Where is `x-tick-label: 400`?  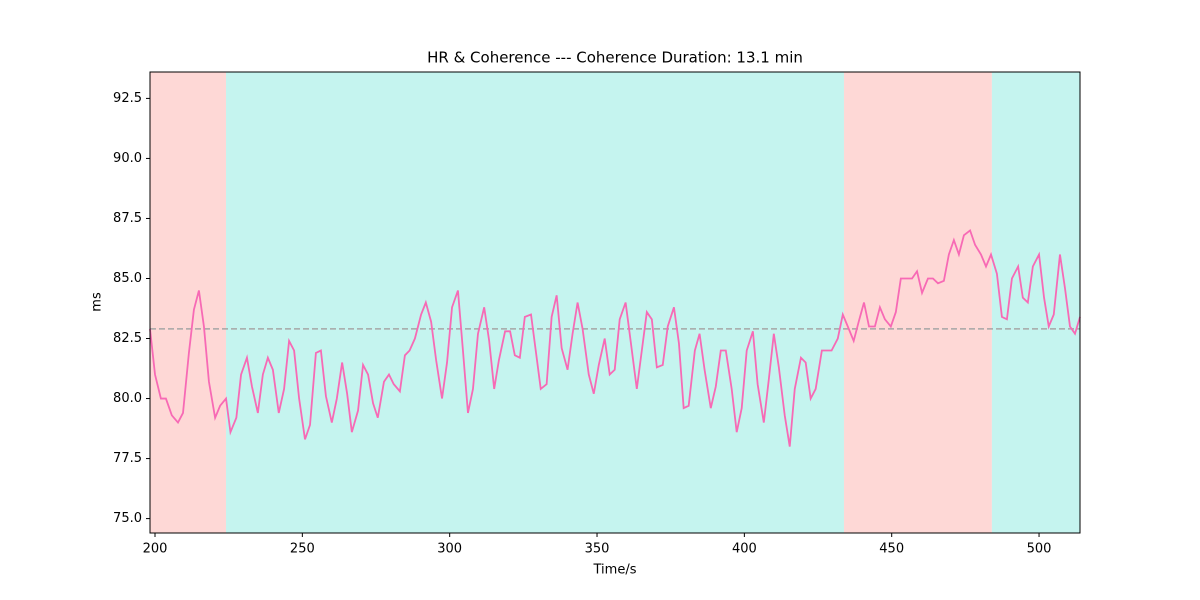
x-tick-label: 400 is located at coordinates (744, 549).